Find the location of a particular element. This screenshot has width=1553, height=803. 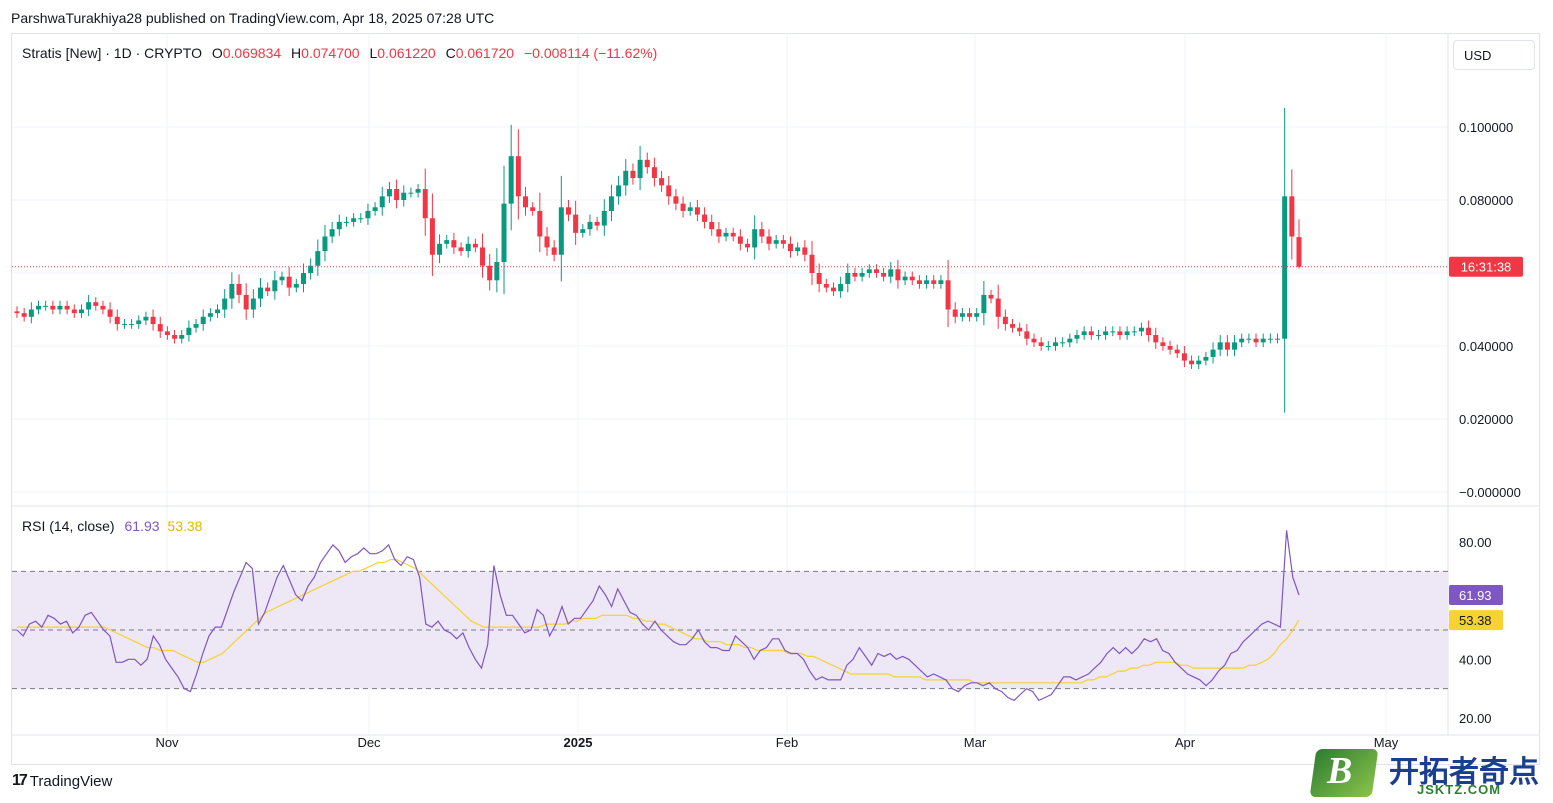

high-value: 0.074700 is located at coordinates (330, 53).